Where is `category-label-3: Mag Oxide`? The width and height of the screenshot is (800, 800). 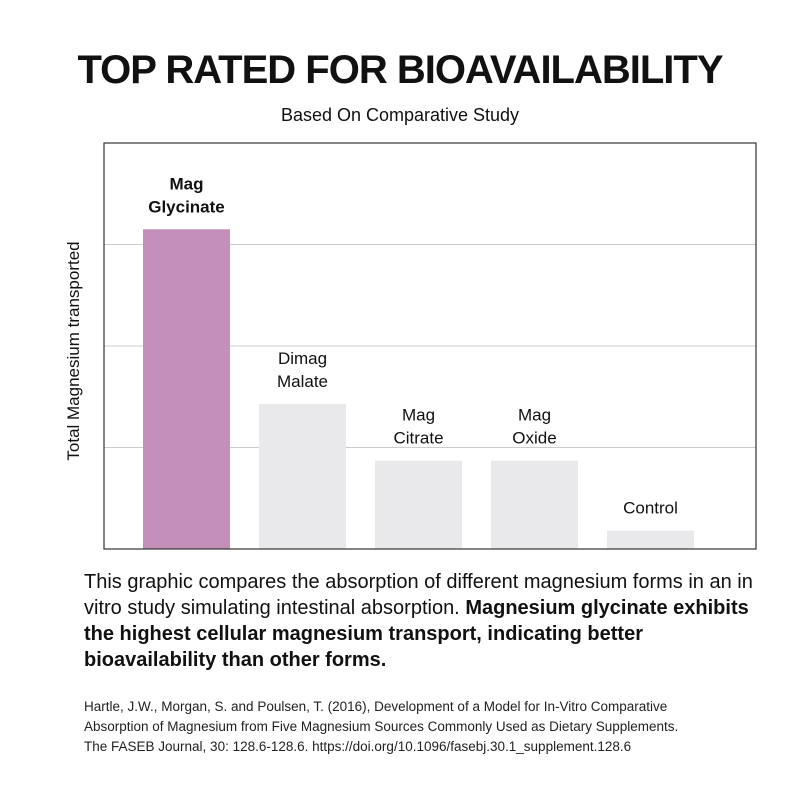 category-label-3: Mag Oxide is located at coordinates (534, 427).